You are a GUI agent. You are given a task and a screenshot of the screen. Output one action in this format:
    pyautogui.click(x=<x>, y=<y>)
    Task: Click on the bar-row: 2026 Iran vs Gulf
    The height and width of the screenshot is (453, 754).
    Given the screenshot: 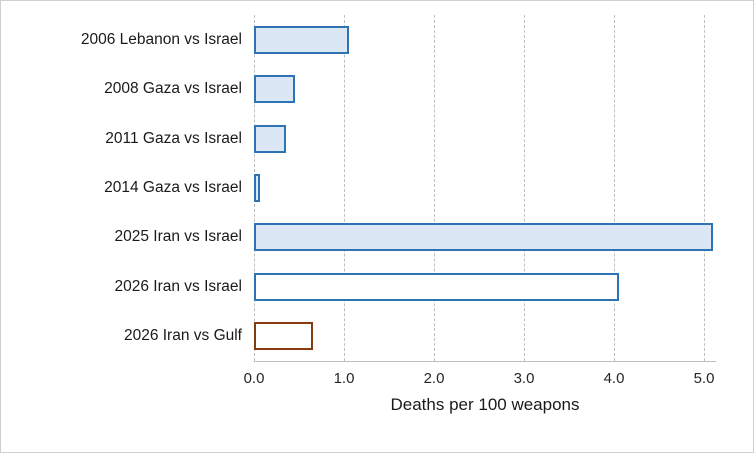 What is the action you would take?
    pyautogui.click(x=377, y=336)
    